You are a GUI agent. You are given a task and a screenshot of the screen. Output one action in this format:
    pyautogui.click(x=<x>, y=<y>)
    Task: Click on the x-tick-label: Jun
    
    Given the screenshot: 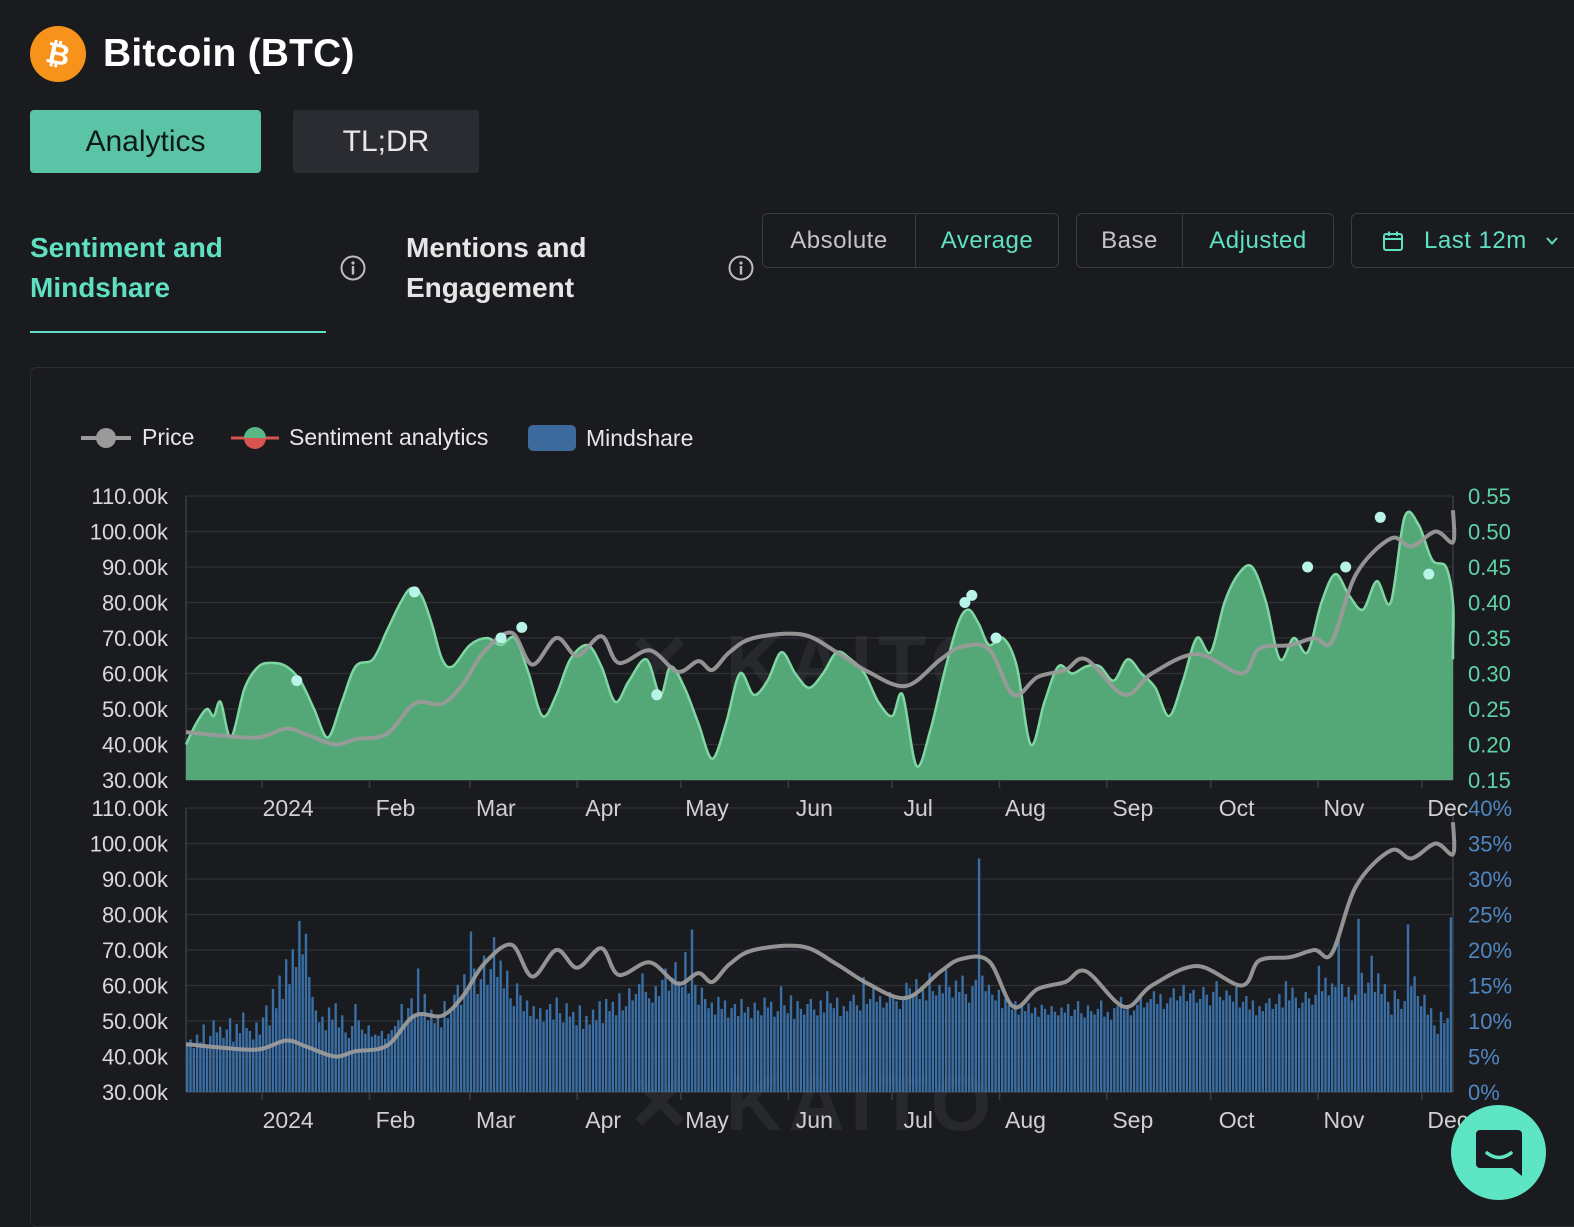 What is the action you would take?
    pyautogui.click(x=814, y=1120)
    